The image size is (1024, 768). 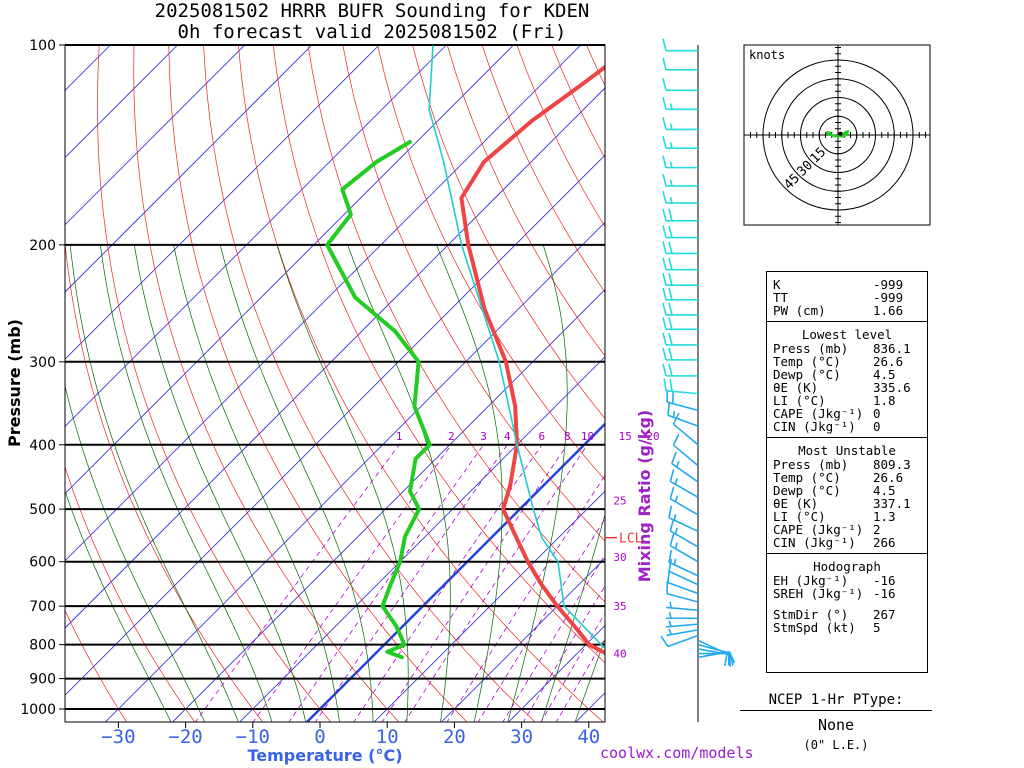 What do you see at coordinates (884, 516) in the screenshot?
I see `unstable-value: 1.3` at bounding box center [884, 516].